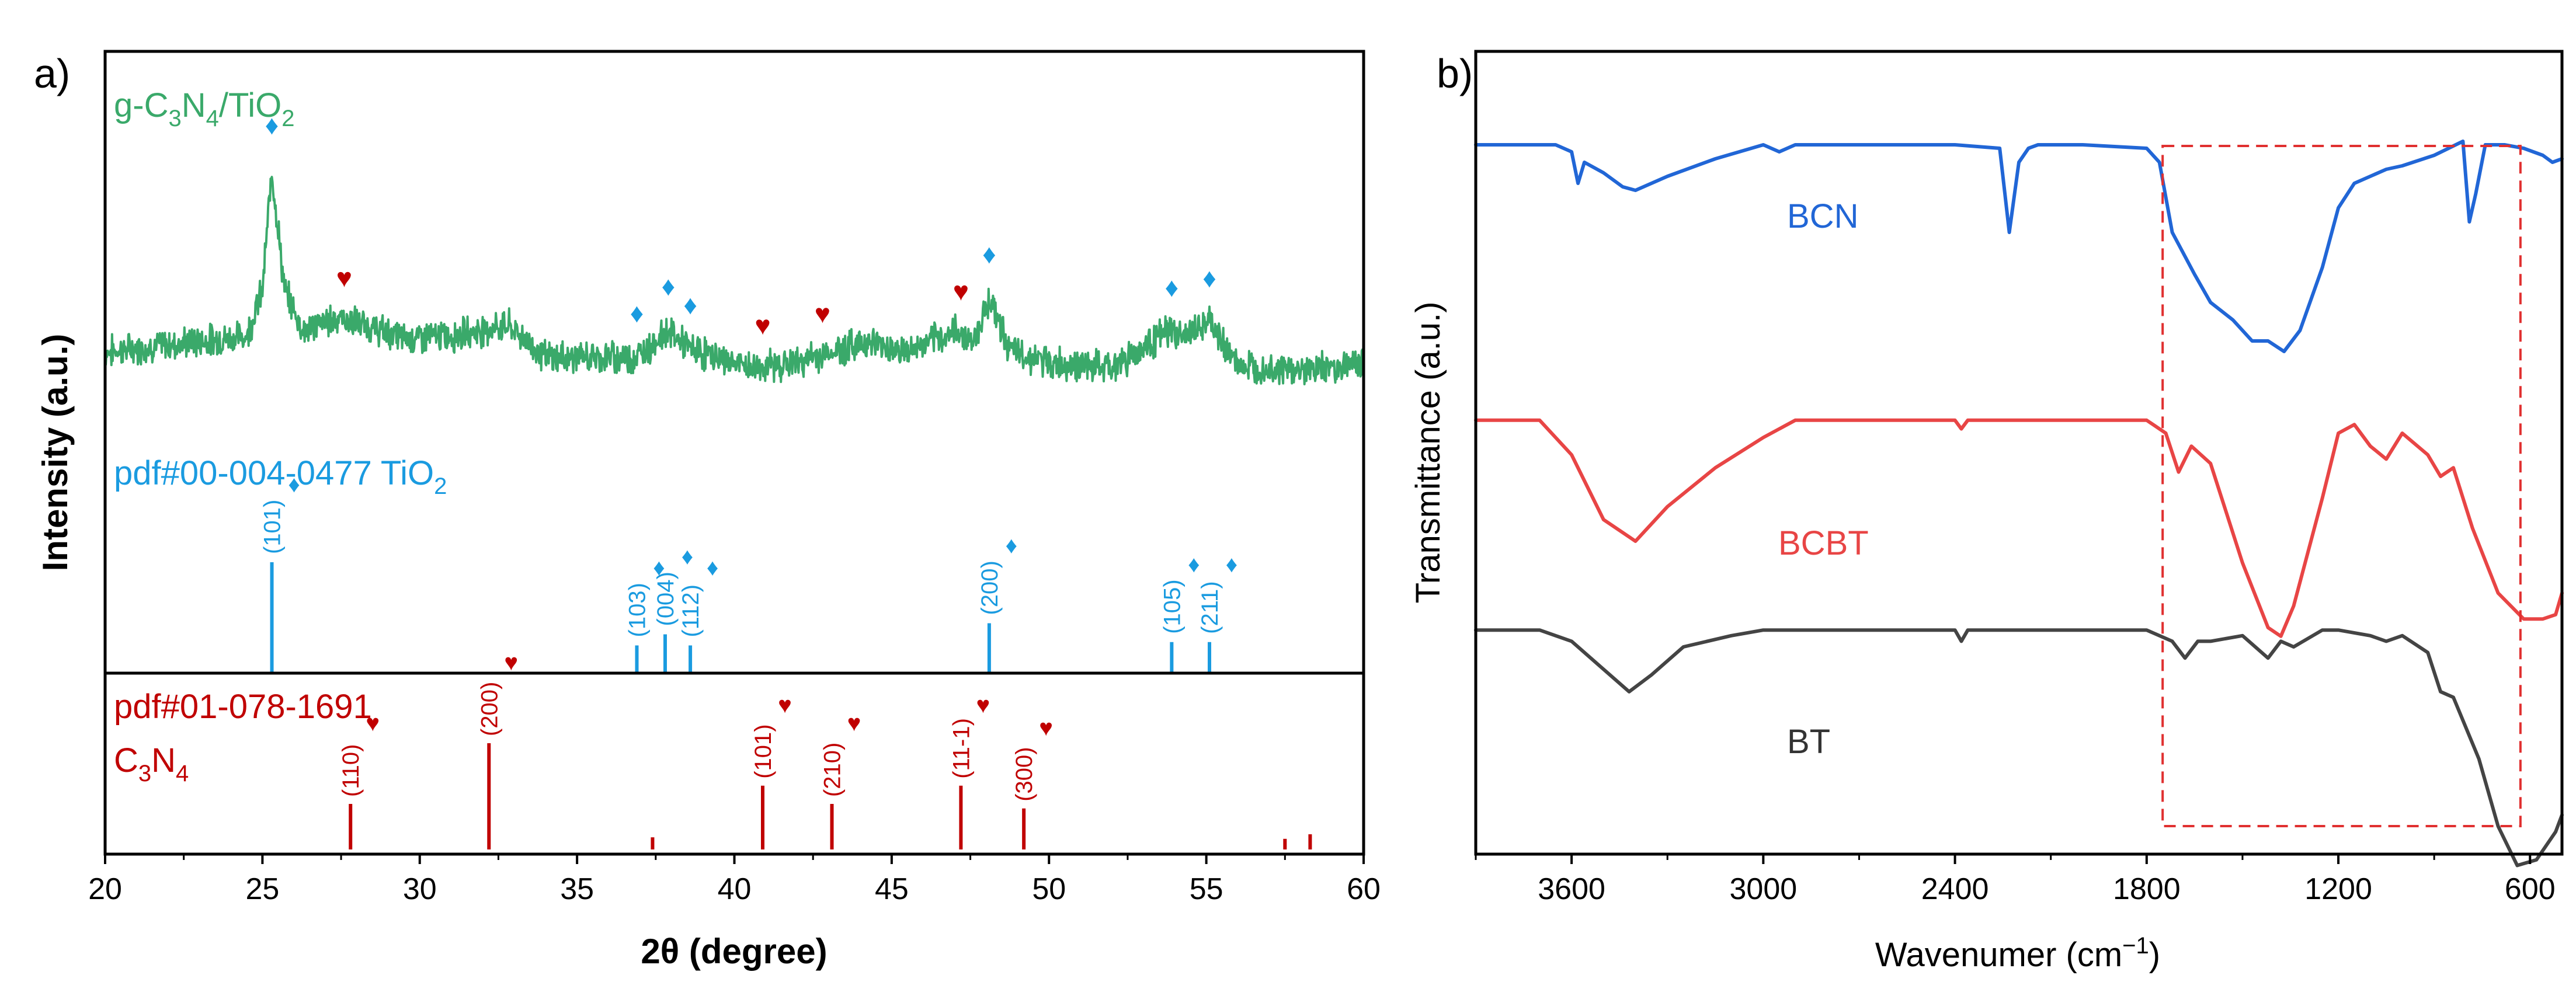  Describe the element at coordinates (1809, 742) in the screenshot. I see `bt-label: BT` at that location.